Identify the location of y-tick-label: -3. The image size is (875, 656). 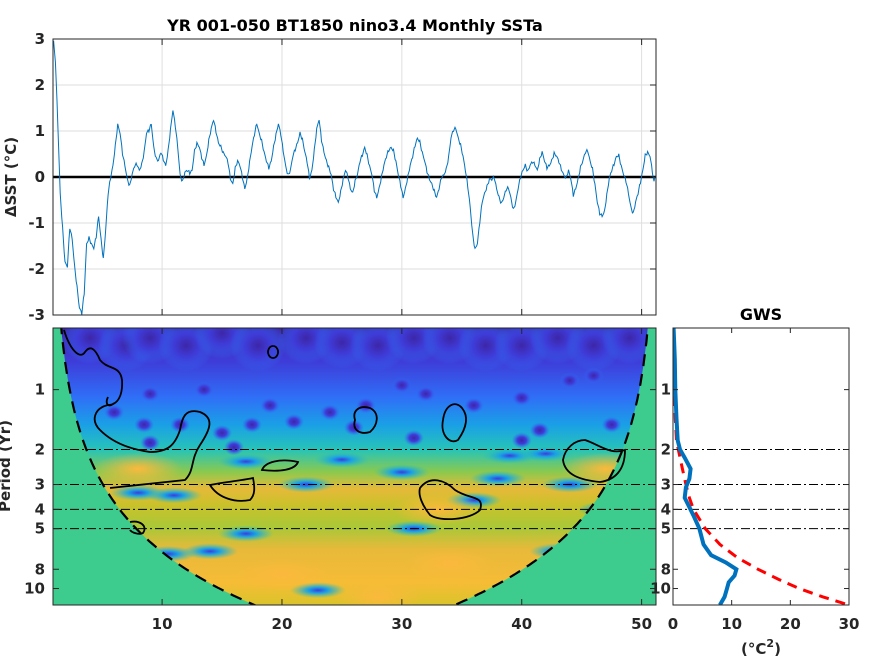
(36, 315).